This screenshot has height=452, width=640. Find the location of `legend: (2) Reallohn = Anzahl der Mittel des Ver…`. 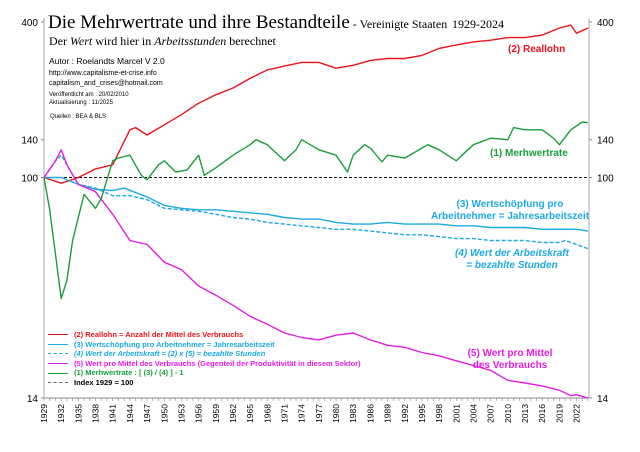

legend: (2) Reallohn = Anzahl der Mittel des Ver… is located at coordinates (204, 359).